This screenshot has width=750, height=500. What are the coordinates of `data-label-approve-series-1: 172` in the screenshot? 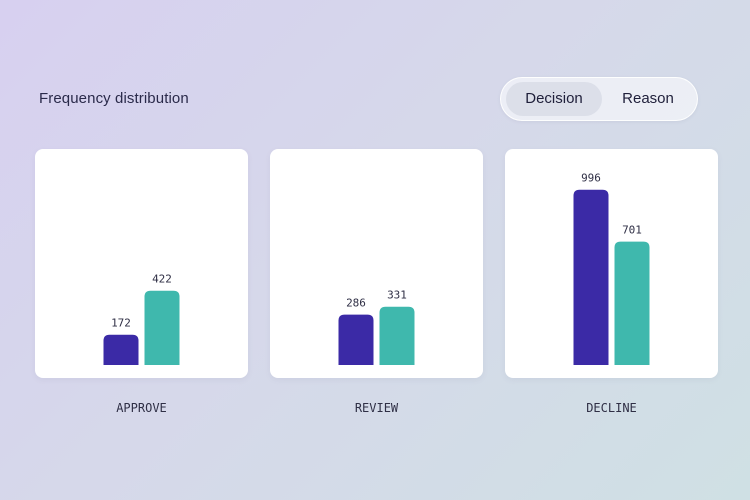 It's located at (121, 323).